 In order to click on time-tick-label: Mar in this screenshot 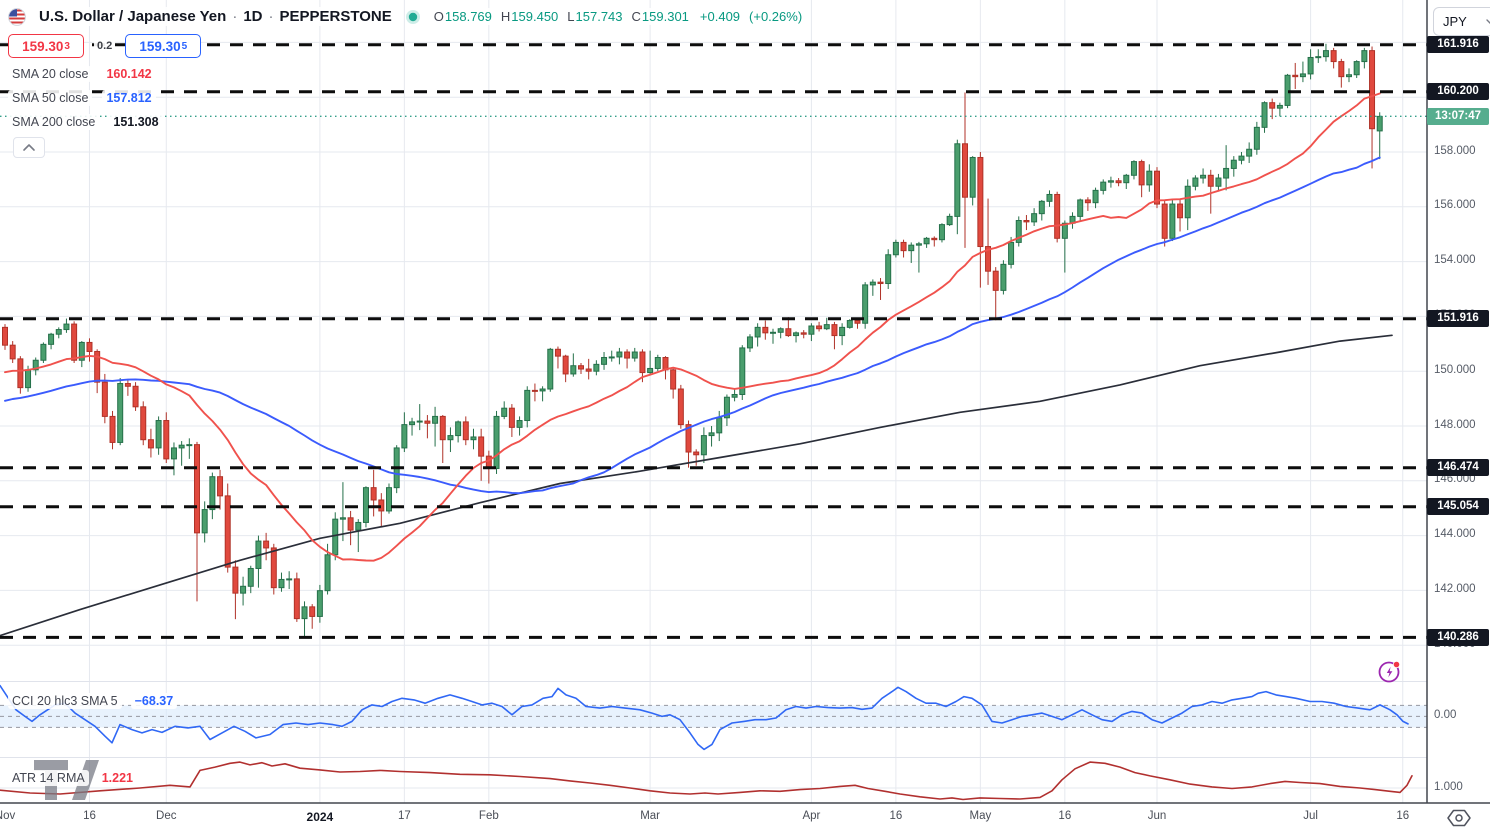, I will do `click(650, 816)`.